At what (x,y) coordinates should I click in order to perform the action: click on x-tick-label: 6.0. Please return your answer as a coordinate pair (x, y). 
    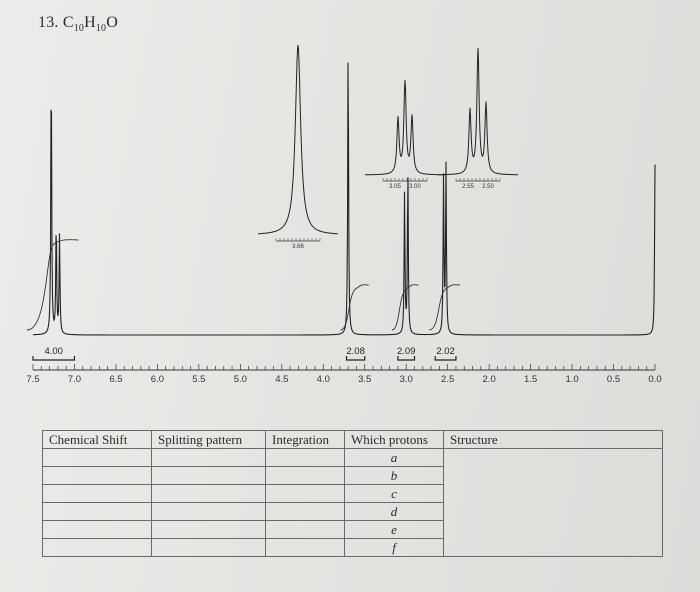
    Looking at the image, I should click on (157, 379).